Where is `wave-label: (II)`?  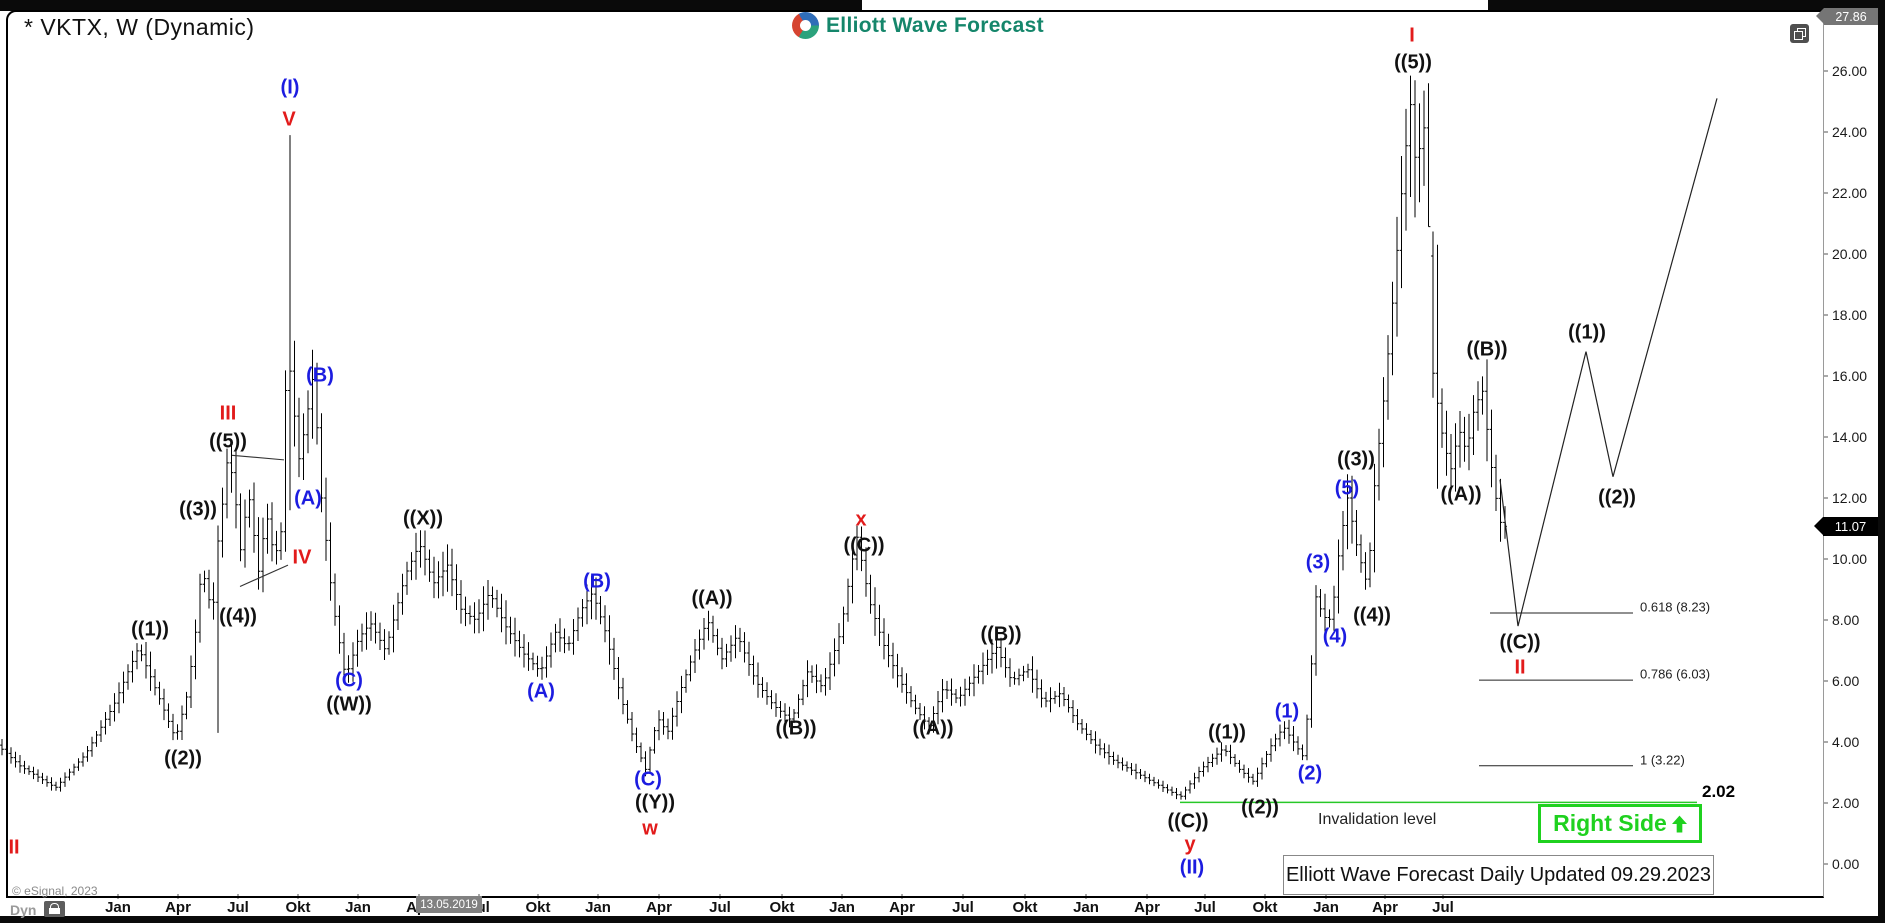 wave-label: (II) is located at coordinates (1192, 867).